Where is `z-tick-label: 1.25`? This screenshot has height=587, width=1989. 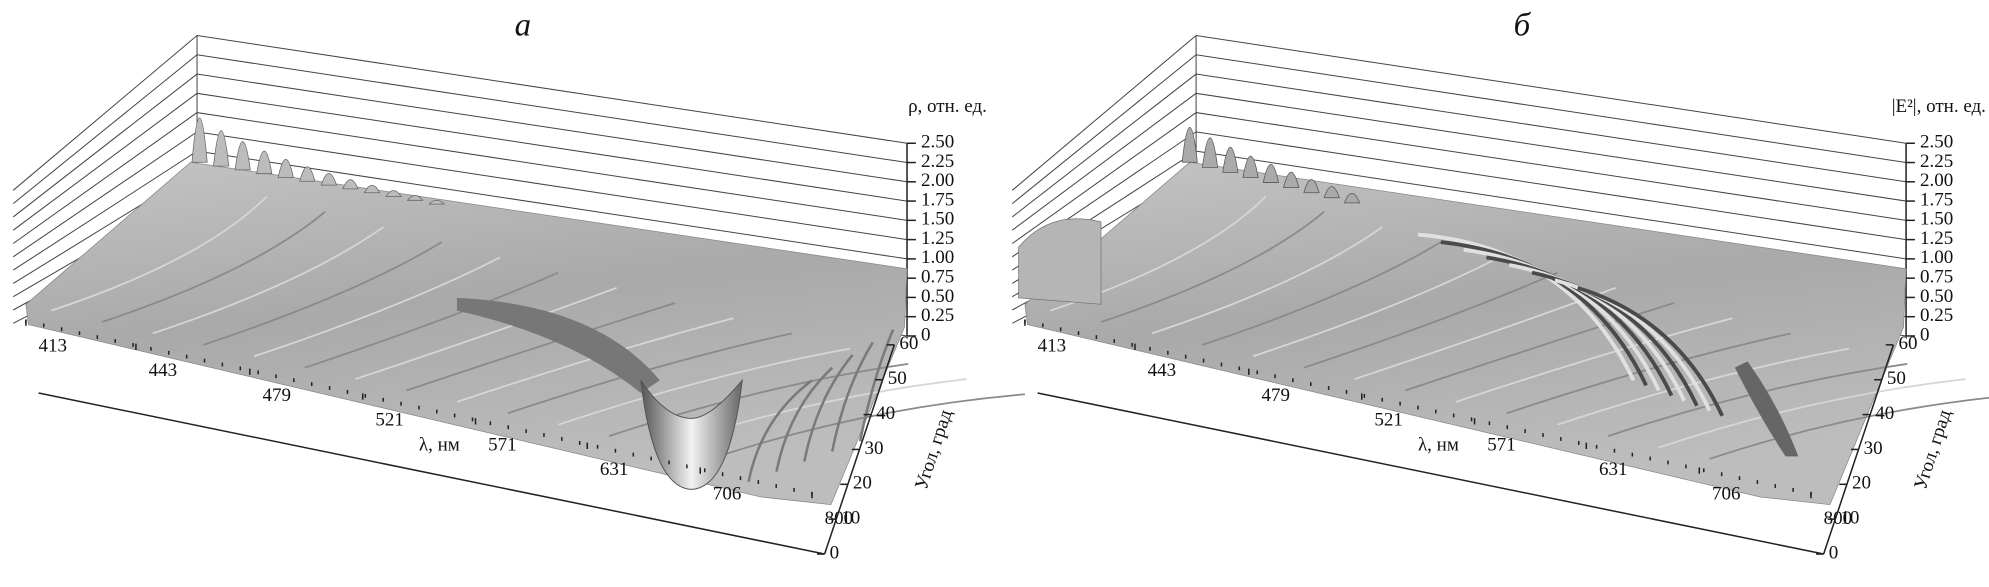
z-tick-label: 1.25 is located at coordinates (937, 238).